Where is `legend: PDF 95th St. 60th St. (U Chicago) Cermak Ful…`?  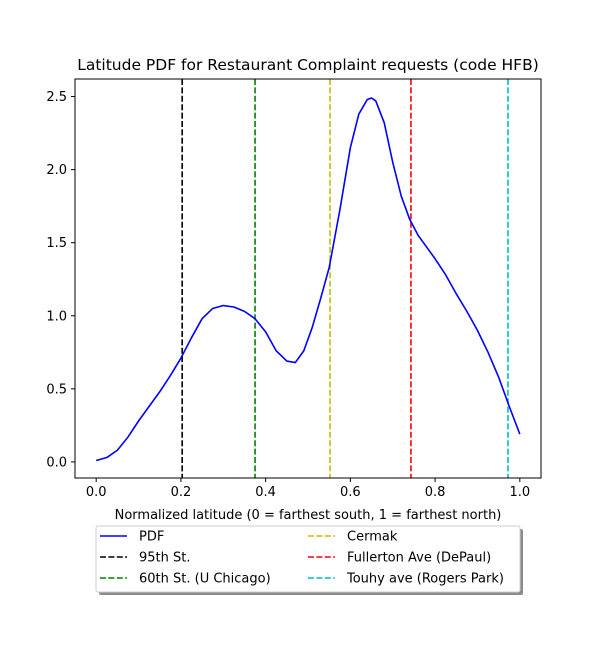
legend: PDF 95th St. 60th St. (U Chicago) Cermak Ful… is located at coordinates (309, 560).